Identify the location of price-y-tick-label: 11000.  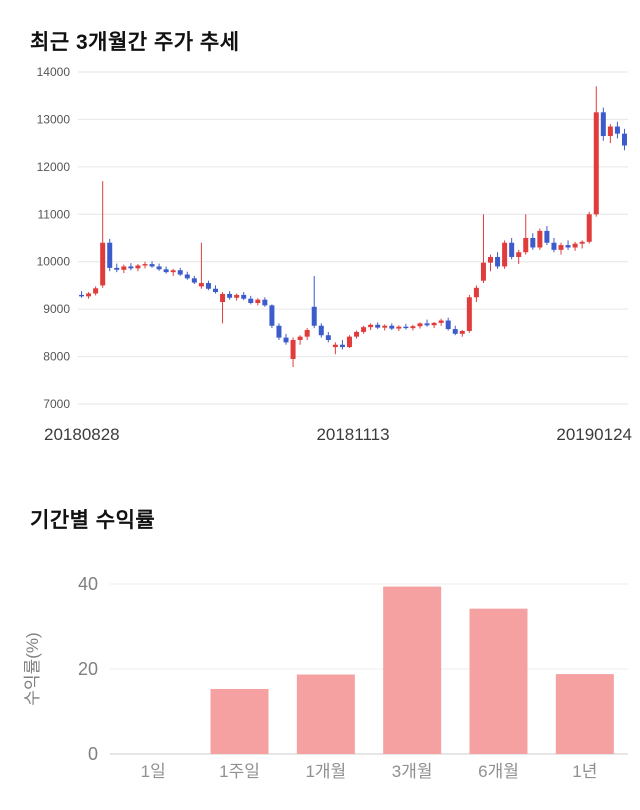
(54, 214).